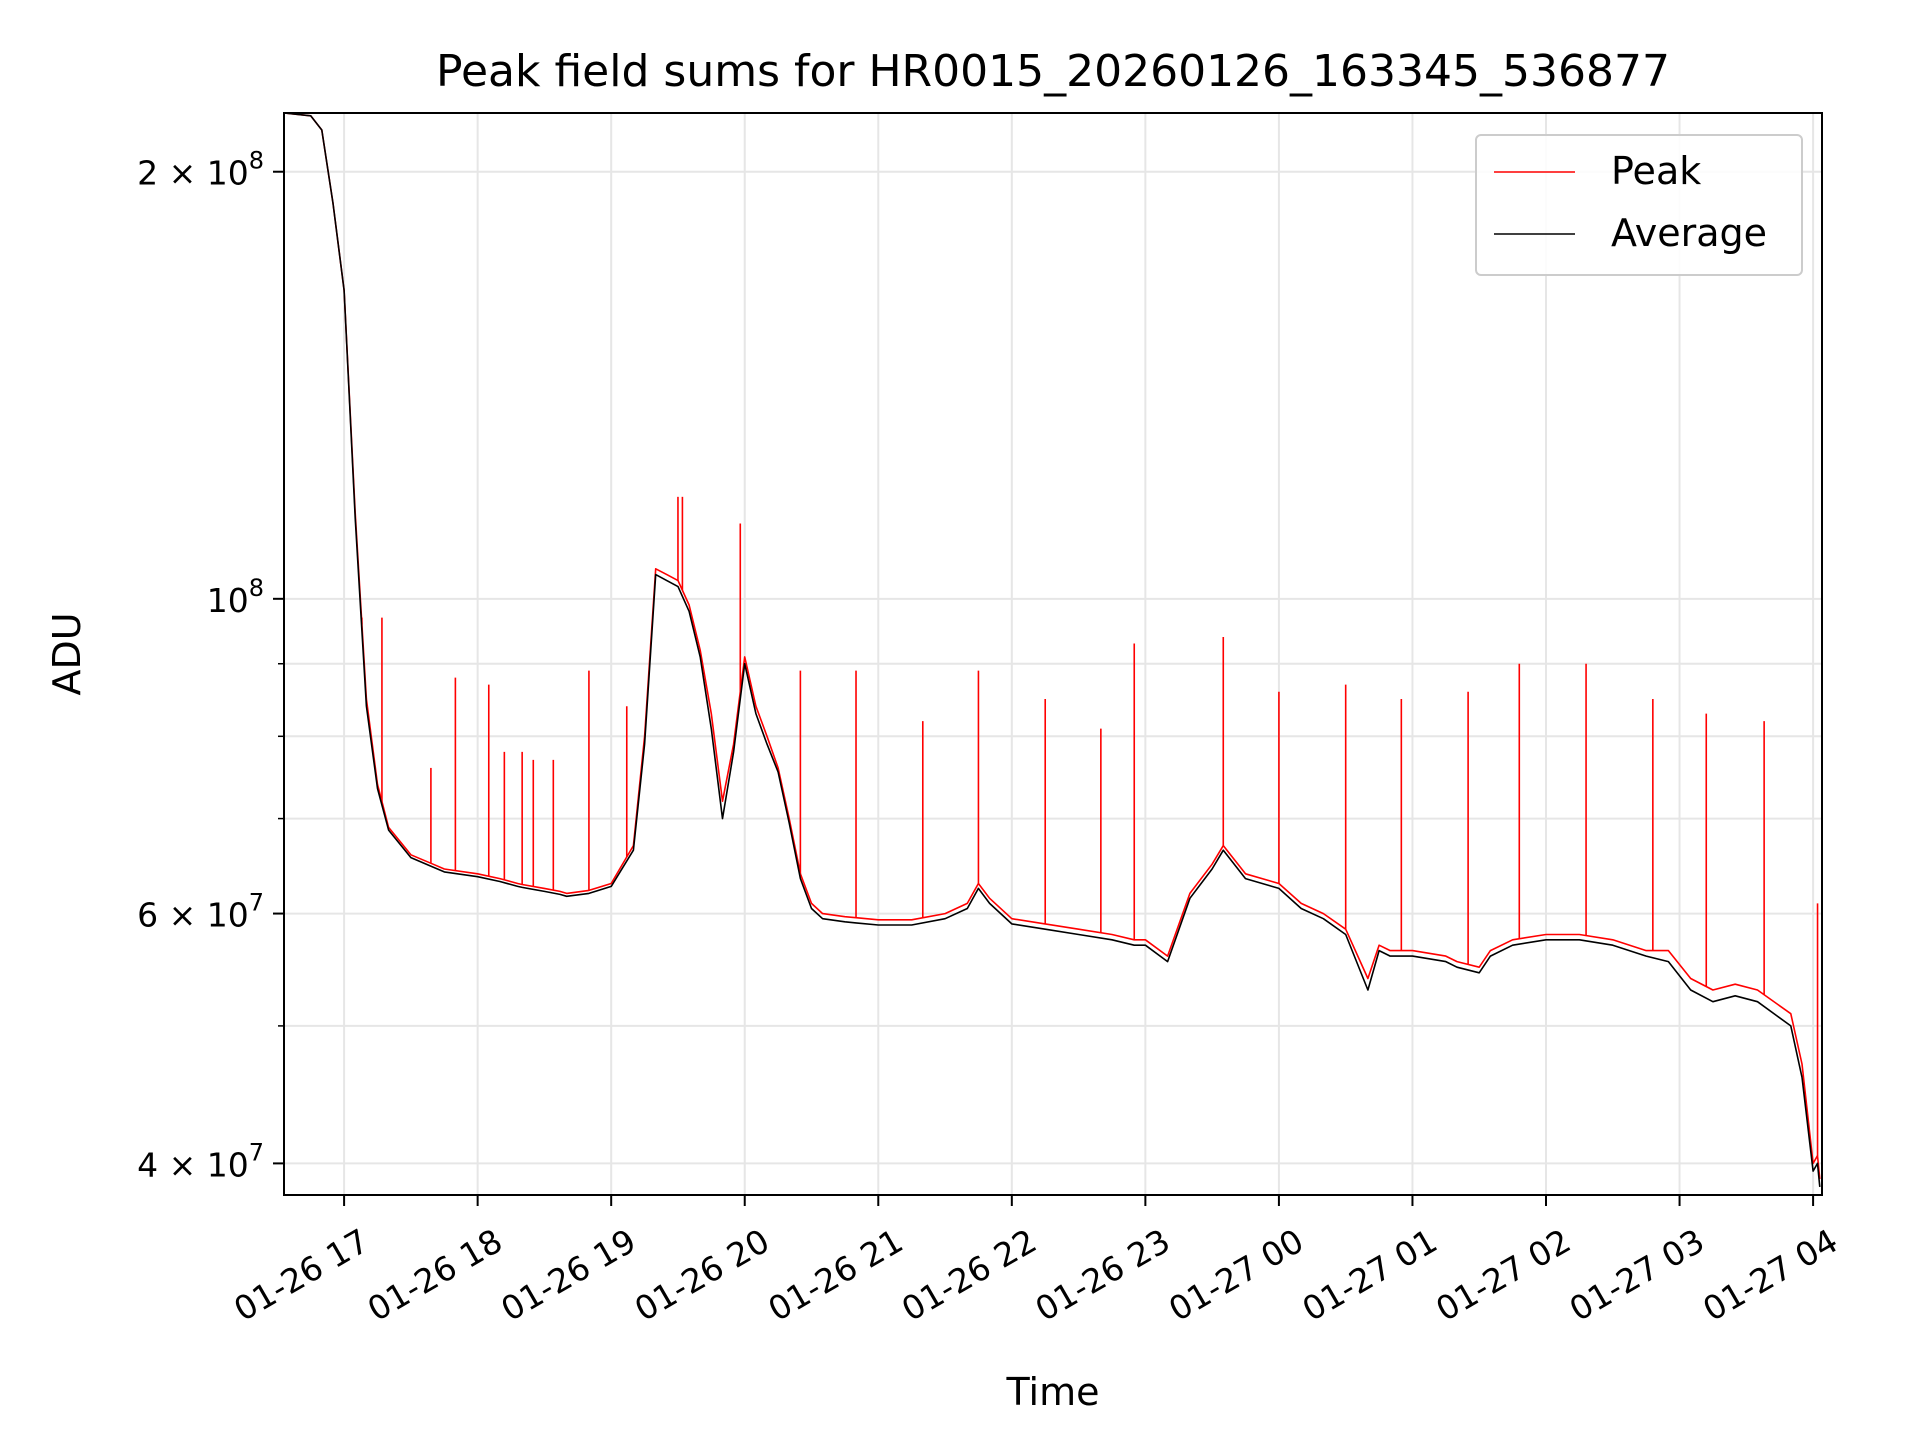  I want to click on y-axis-ticks: 4 × 107 6 × 107 108 2 × 108, so click(210, 665).